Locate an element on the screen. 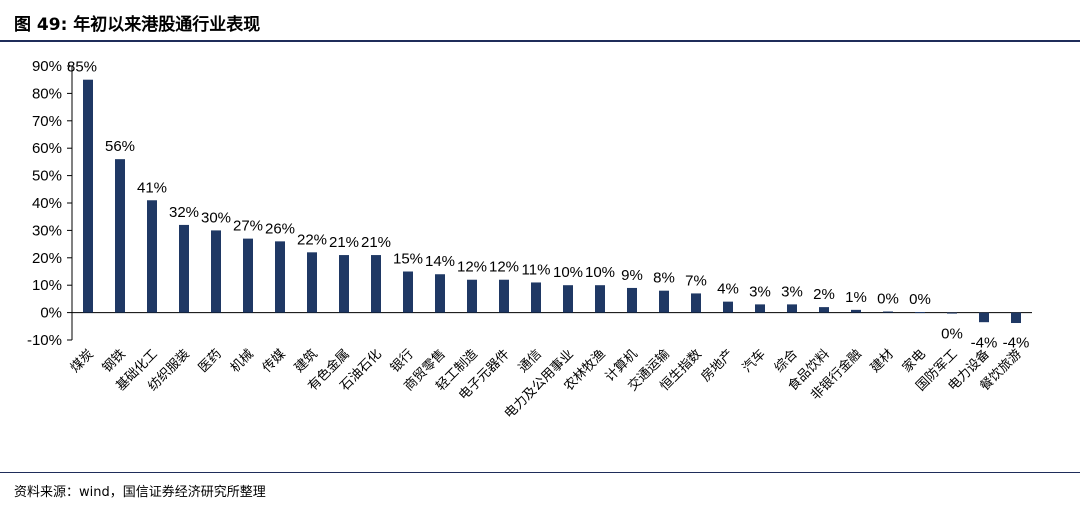 The width and height of the screenshot is (1080, 511). figure-title: 图 49: 年初以来港股通行业表现 is located at coordinates (137, 25).